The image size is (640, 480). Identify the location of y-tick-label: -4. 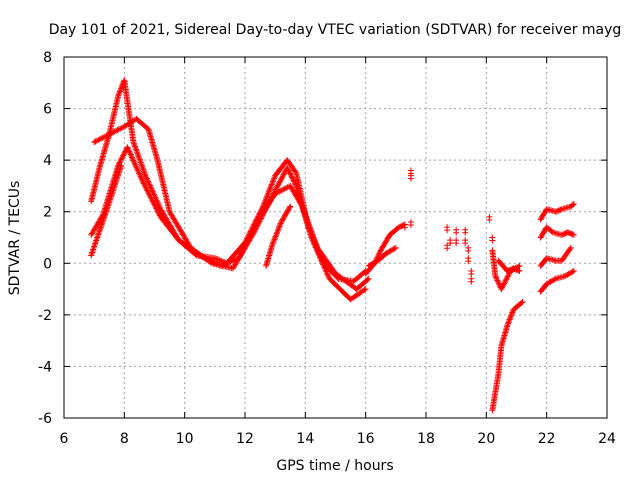
(45, 367).